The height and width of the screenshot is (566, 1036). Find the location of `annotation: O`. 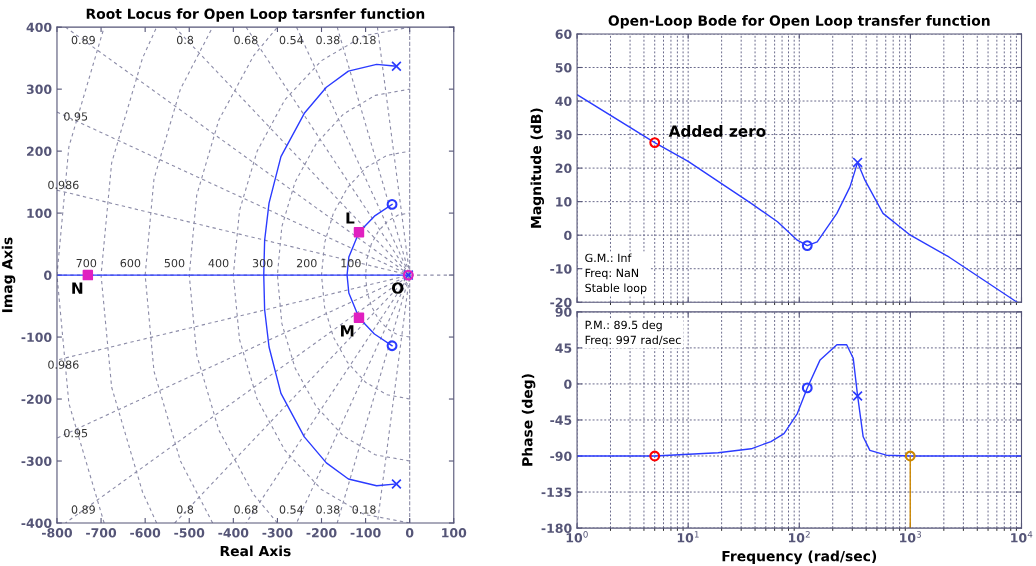

annotation: O is located at coordinates (397, 288).